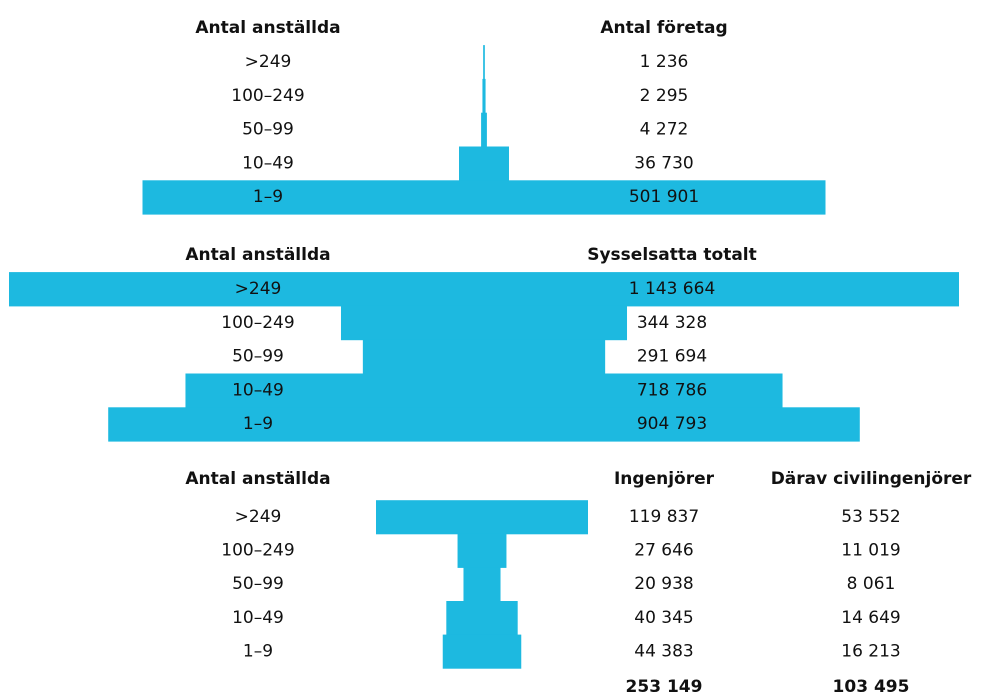 The image size is (987, 697). I want to click on value-label: 8 061, so click(871, 584).